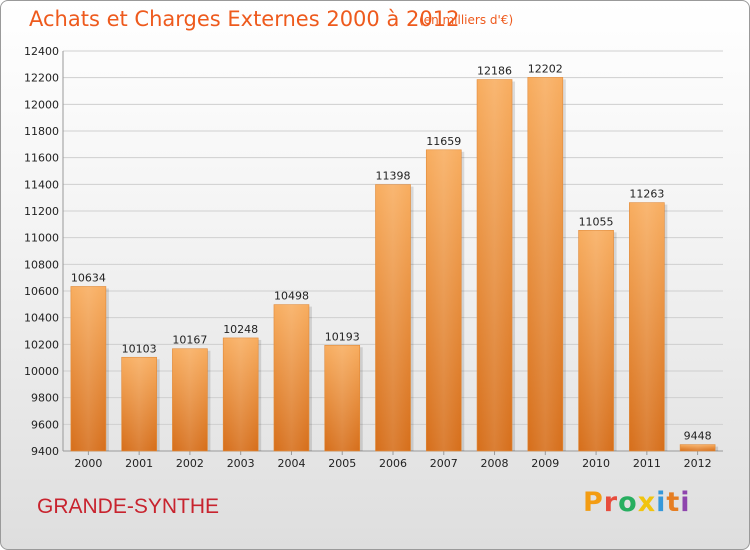 The height and width of the screenshot is (550, 750). Describe the element at coordinates (244, 19) in the screenshot. I see `chart-title: Achats et Charges Externes 2000 à 2012` at that location.